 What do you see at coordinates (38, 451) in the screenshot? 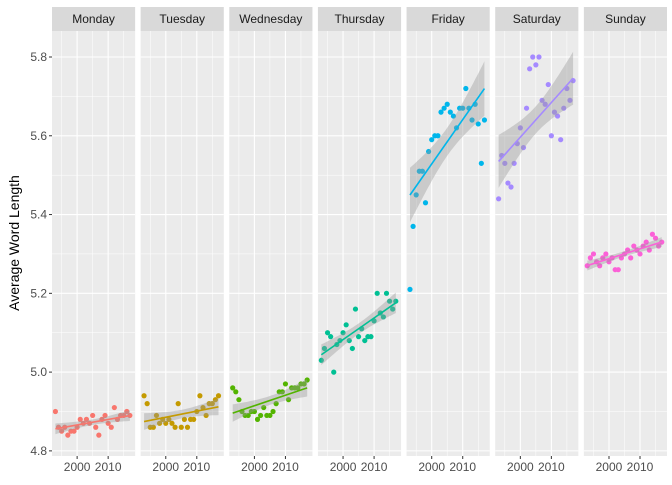
I see `y-tick-label: 4.8` at bounding box center [38, 451].